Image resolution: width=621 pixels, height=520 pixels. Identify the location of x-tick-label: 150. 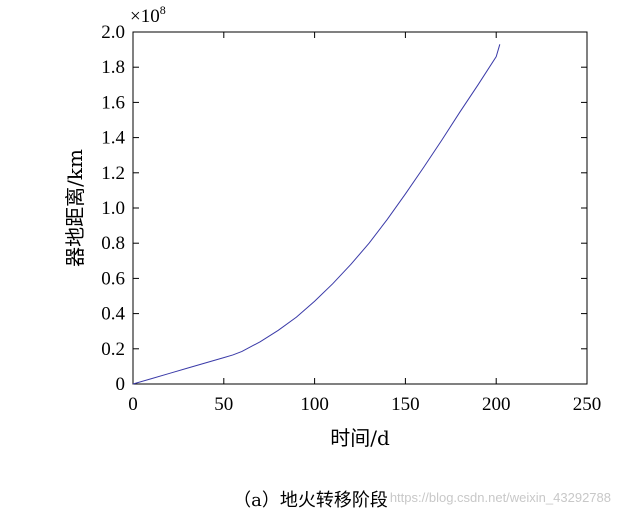
(405, 404).